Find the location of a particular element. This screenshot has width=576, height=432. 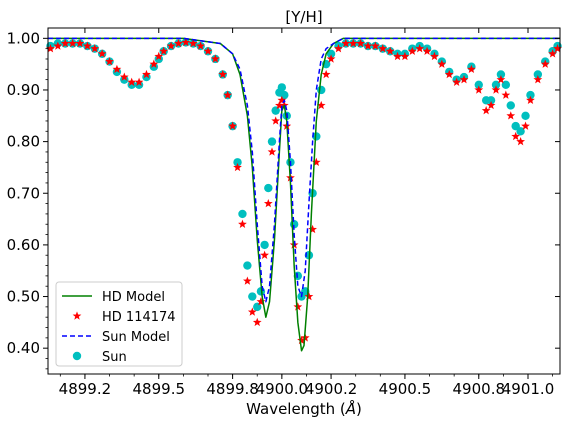

y-tick-label: 0.70 is located at coordinates (23, 193).